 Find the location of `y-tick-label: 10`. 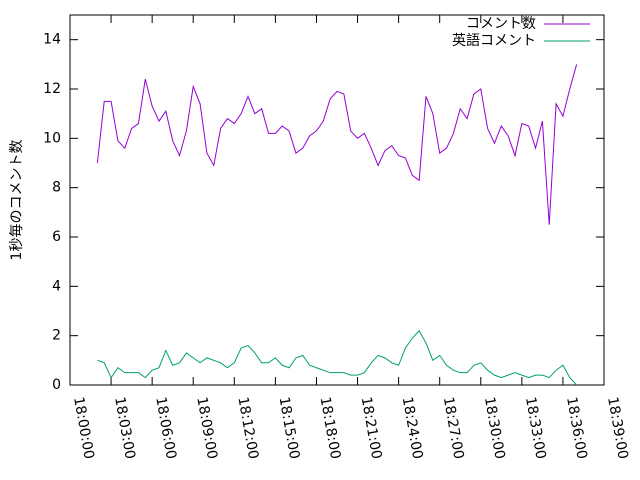

y-tick-label: 10 is located at coordinates (52, 138).